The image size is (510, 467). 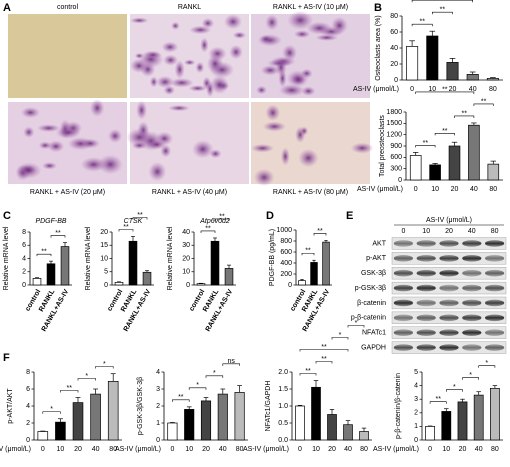 What do you see at coordinates (214, 221) in the screenshot?
I see `chart-title: Atp6v0d2` at bounding box center [214, 221].